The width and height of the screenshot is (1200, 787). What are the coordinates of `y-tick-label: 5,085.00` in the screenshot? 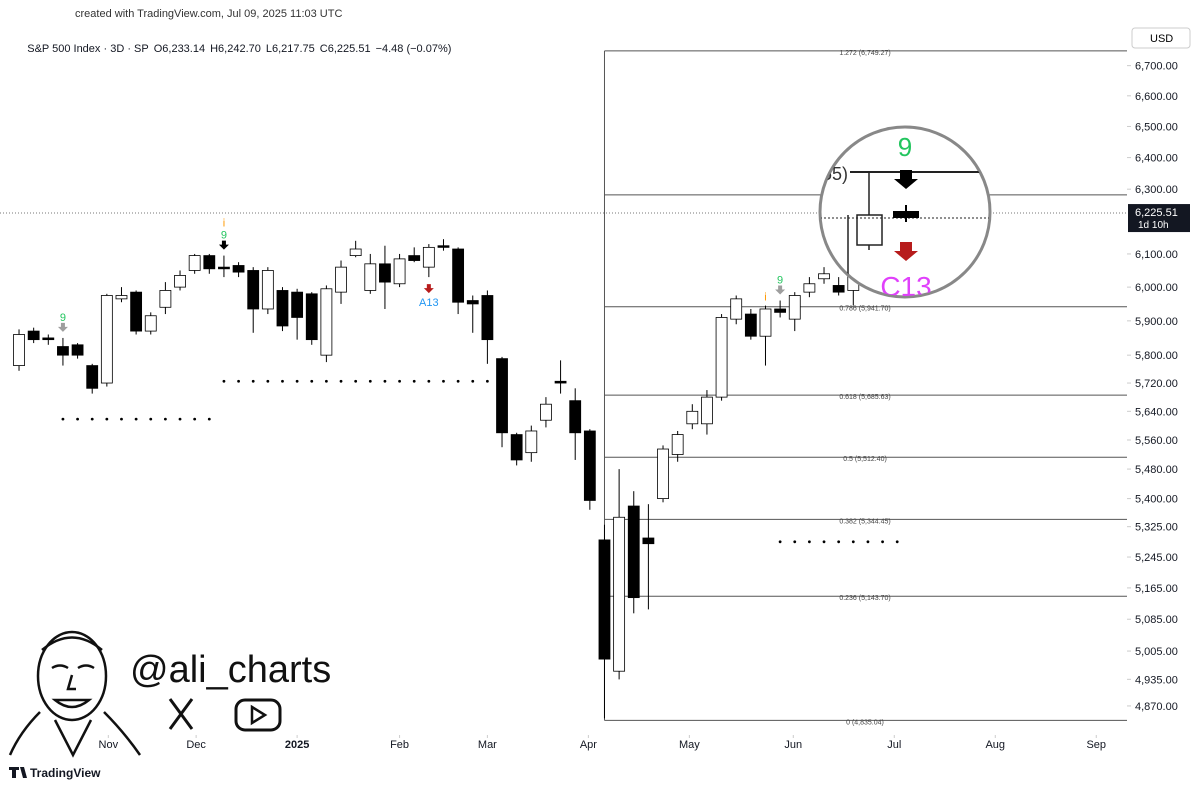 It's located at (1156, 620).